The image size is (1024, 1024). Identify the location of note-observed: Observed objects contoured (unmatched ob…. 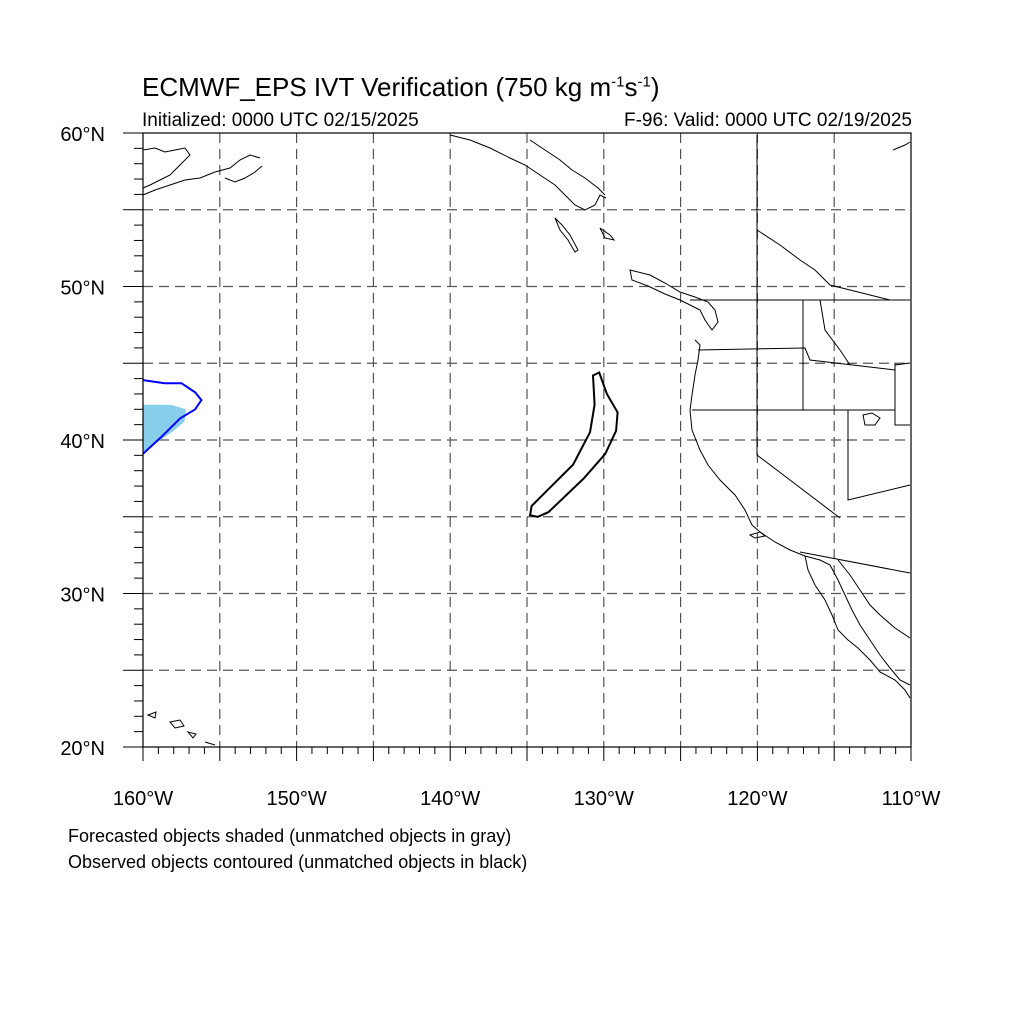
(298, 862).